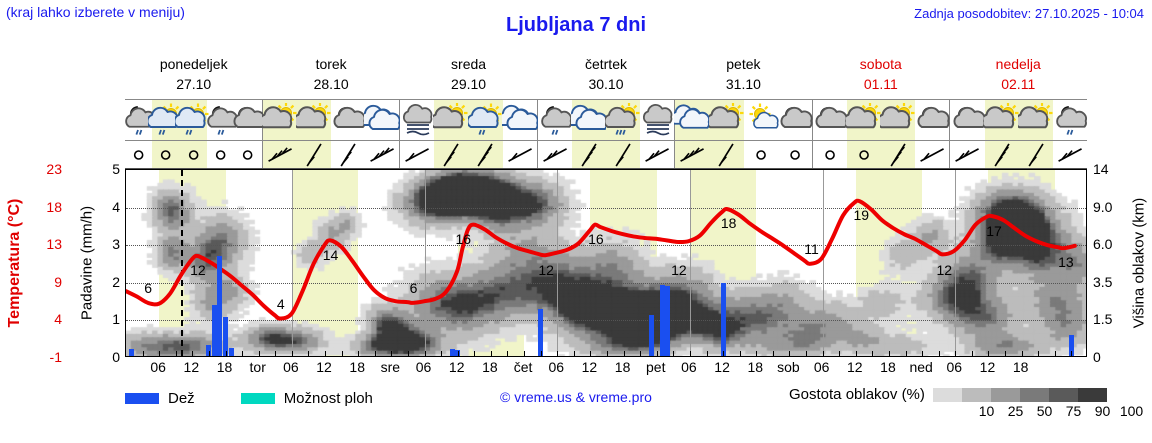  Describe the element at coordinates (1059, 411) in the screenshot. I see `cloud-density-ramp-labels: 10 25 50 75 90 100` at that location.